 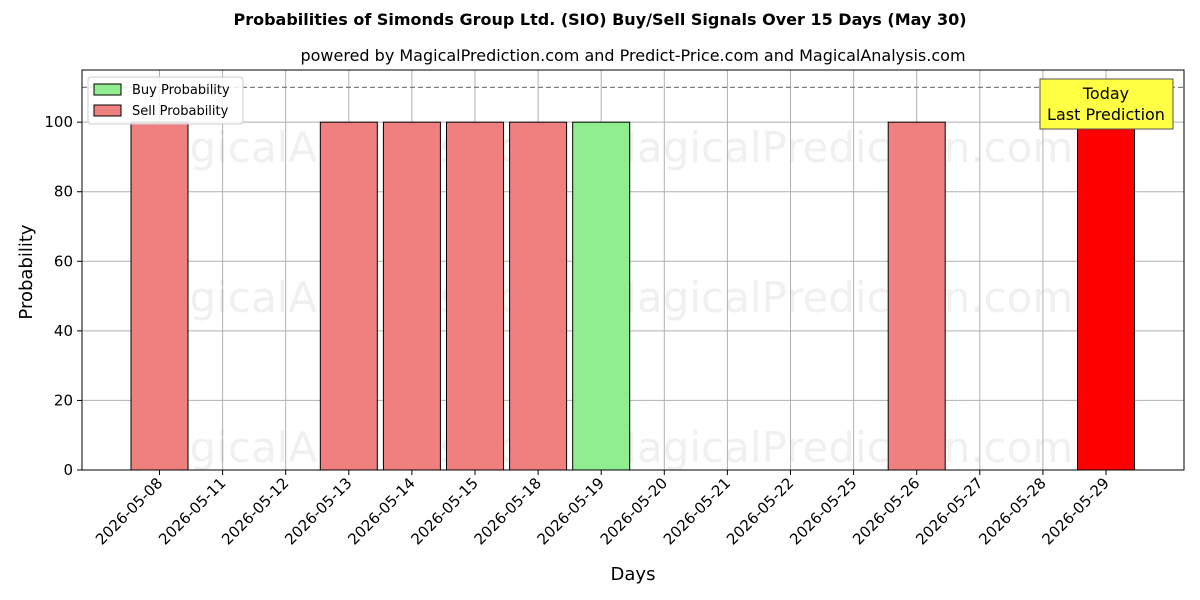 I want to click on x-tick-label: 2026-05-13, so click(x=318, y=511).